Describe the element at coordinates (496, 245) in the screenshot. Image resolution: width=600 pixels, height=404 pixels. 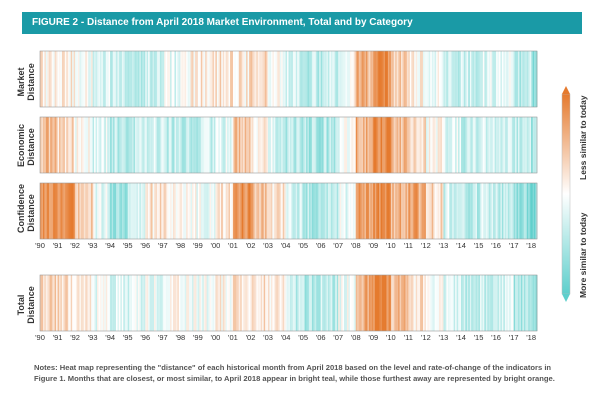
I see `x-tick-label: '16` at that location.